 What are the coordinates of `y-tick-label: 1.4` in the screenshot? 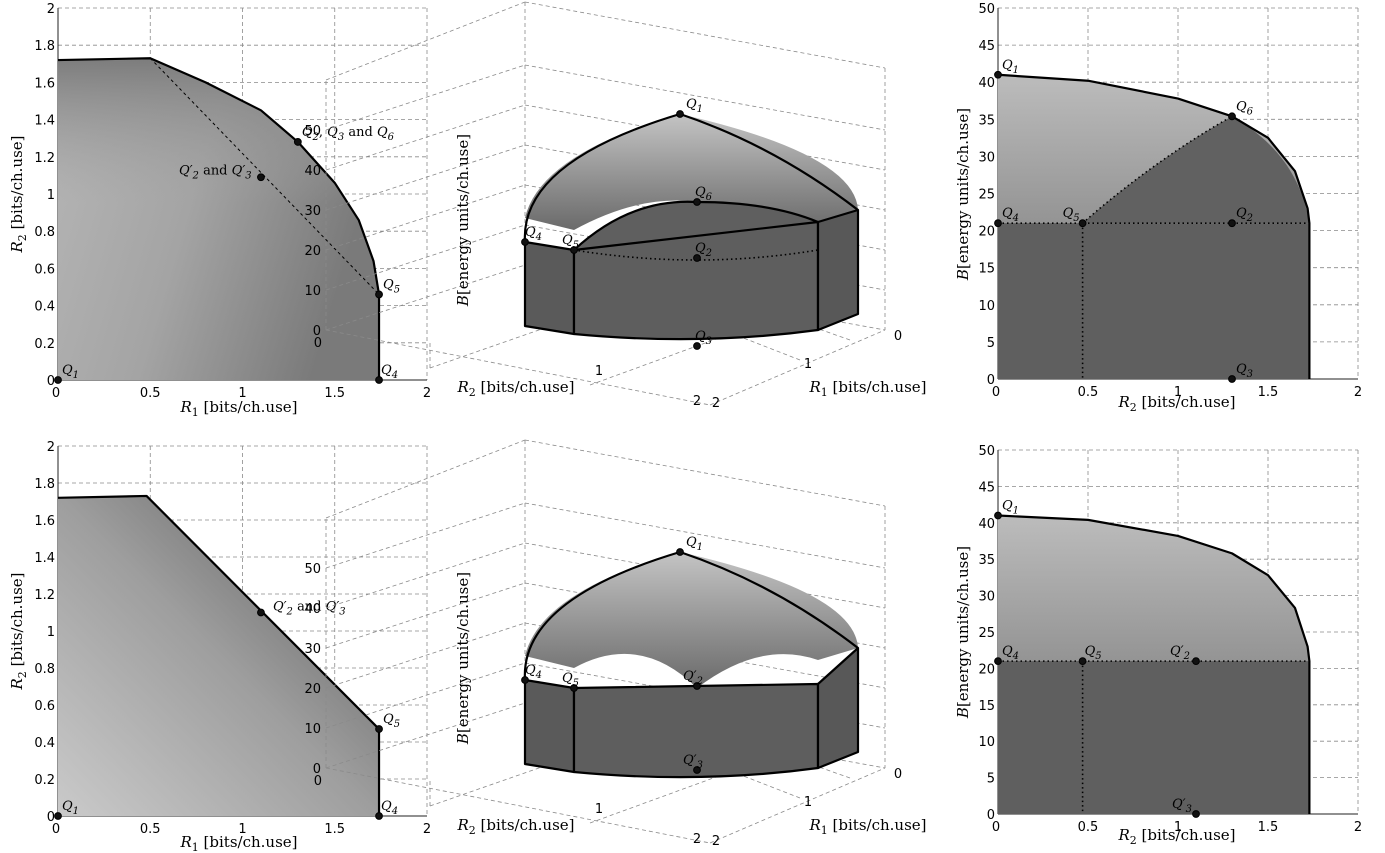 It's located at (44, 121).